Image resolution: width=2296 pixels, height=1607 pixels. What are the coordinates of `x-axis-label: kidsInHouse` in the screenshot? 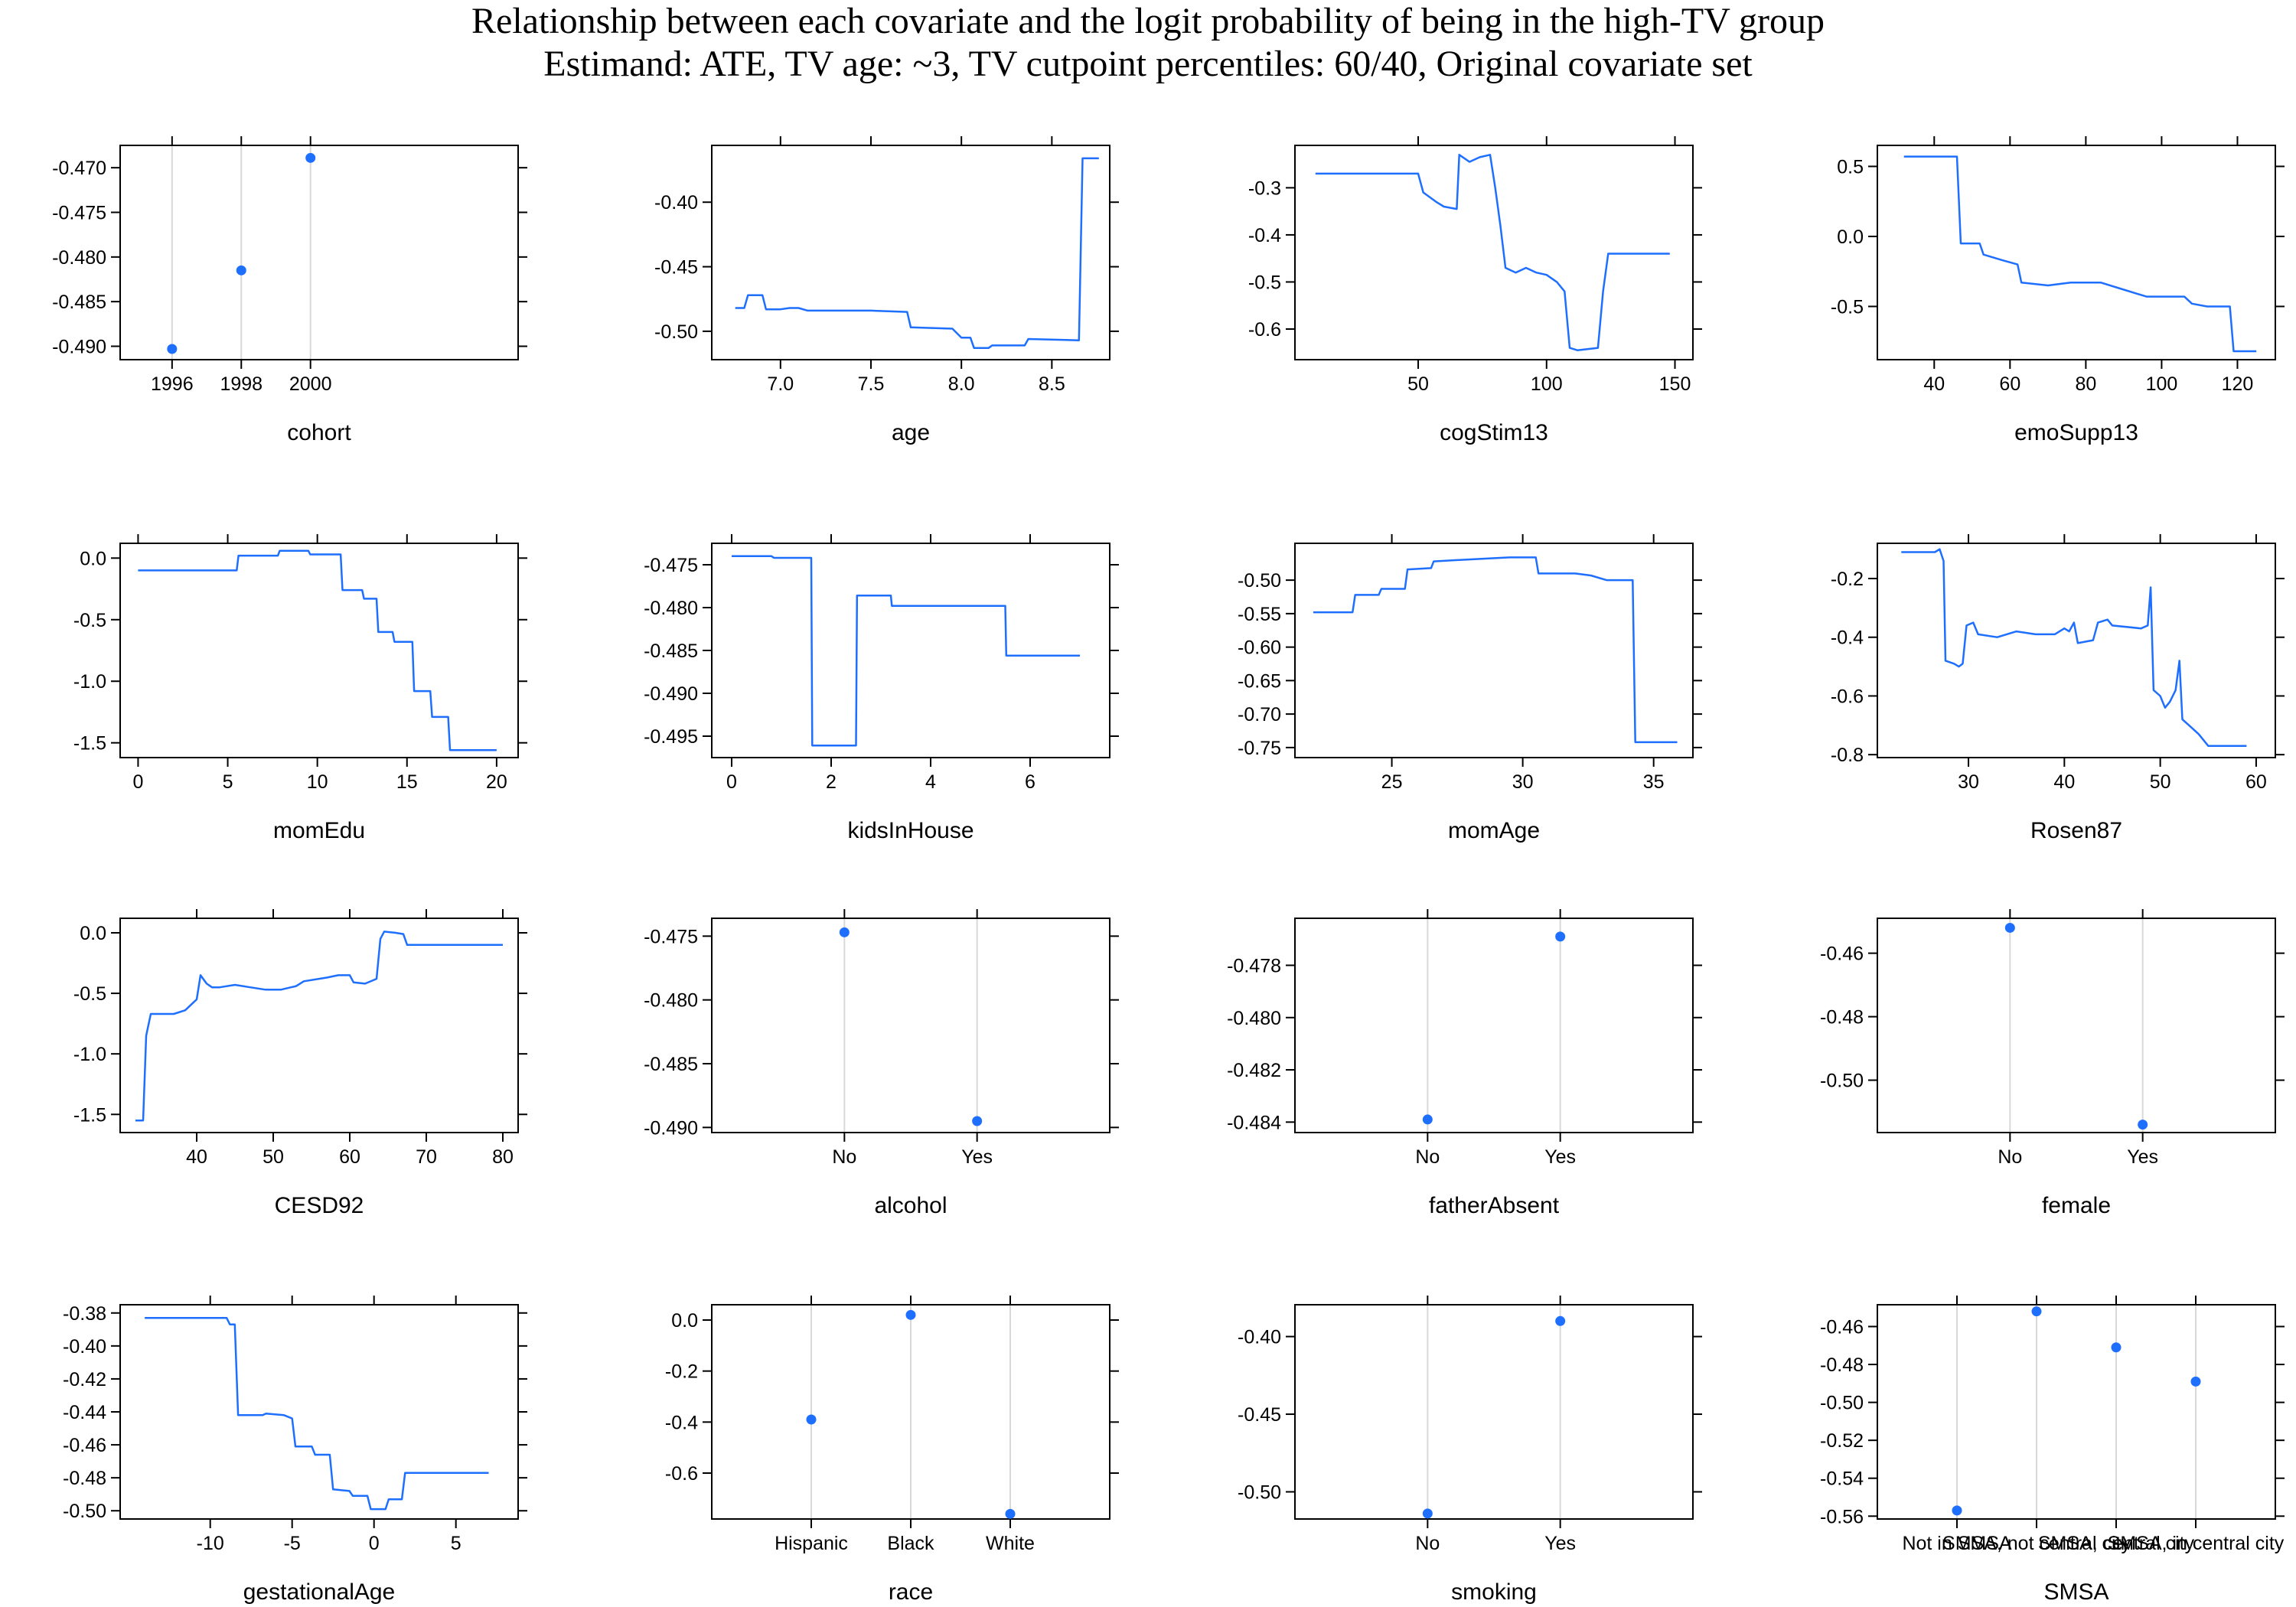 It's located at (910, 831).